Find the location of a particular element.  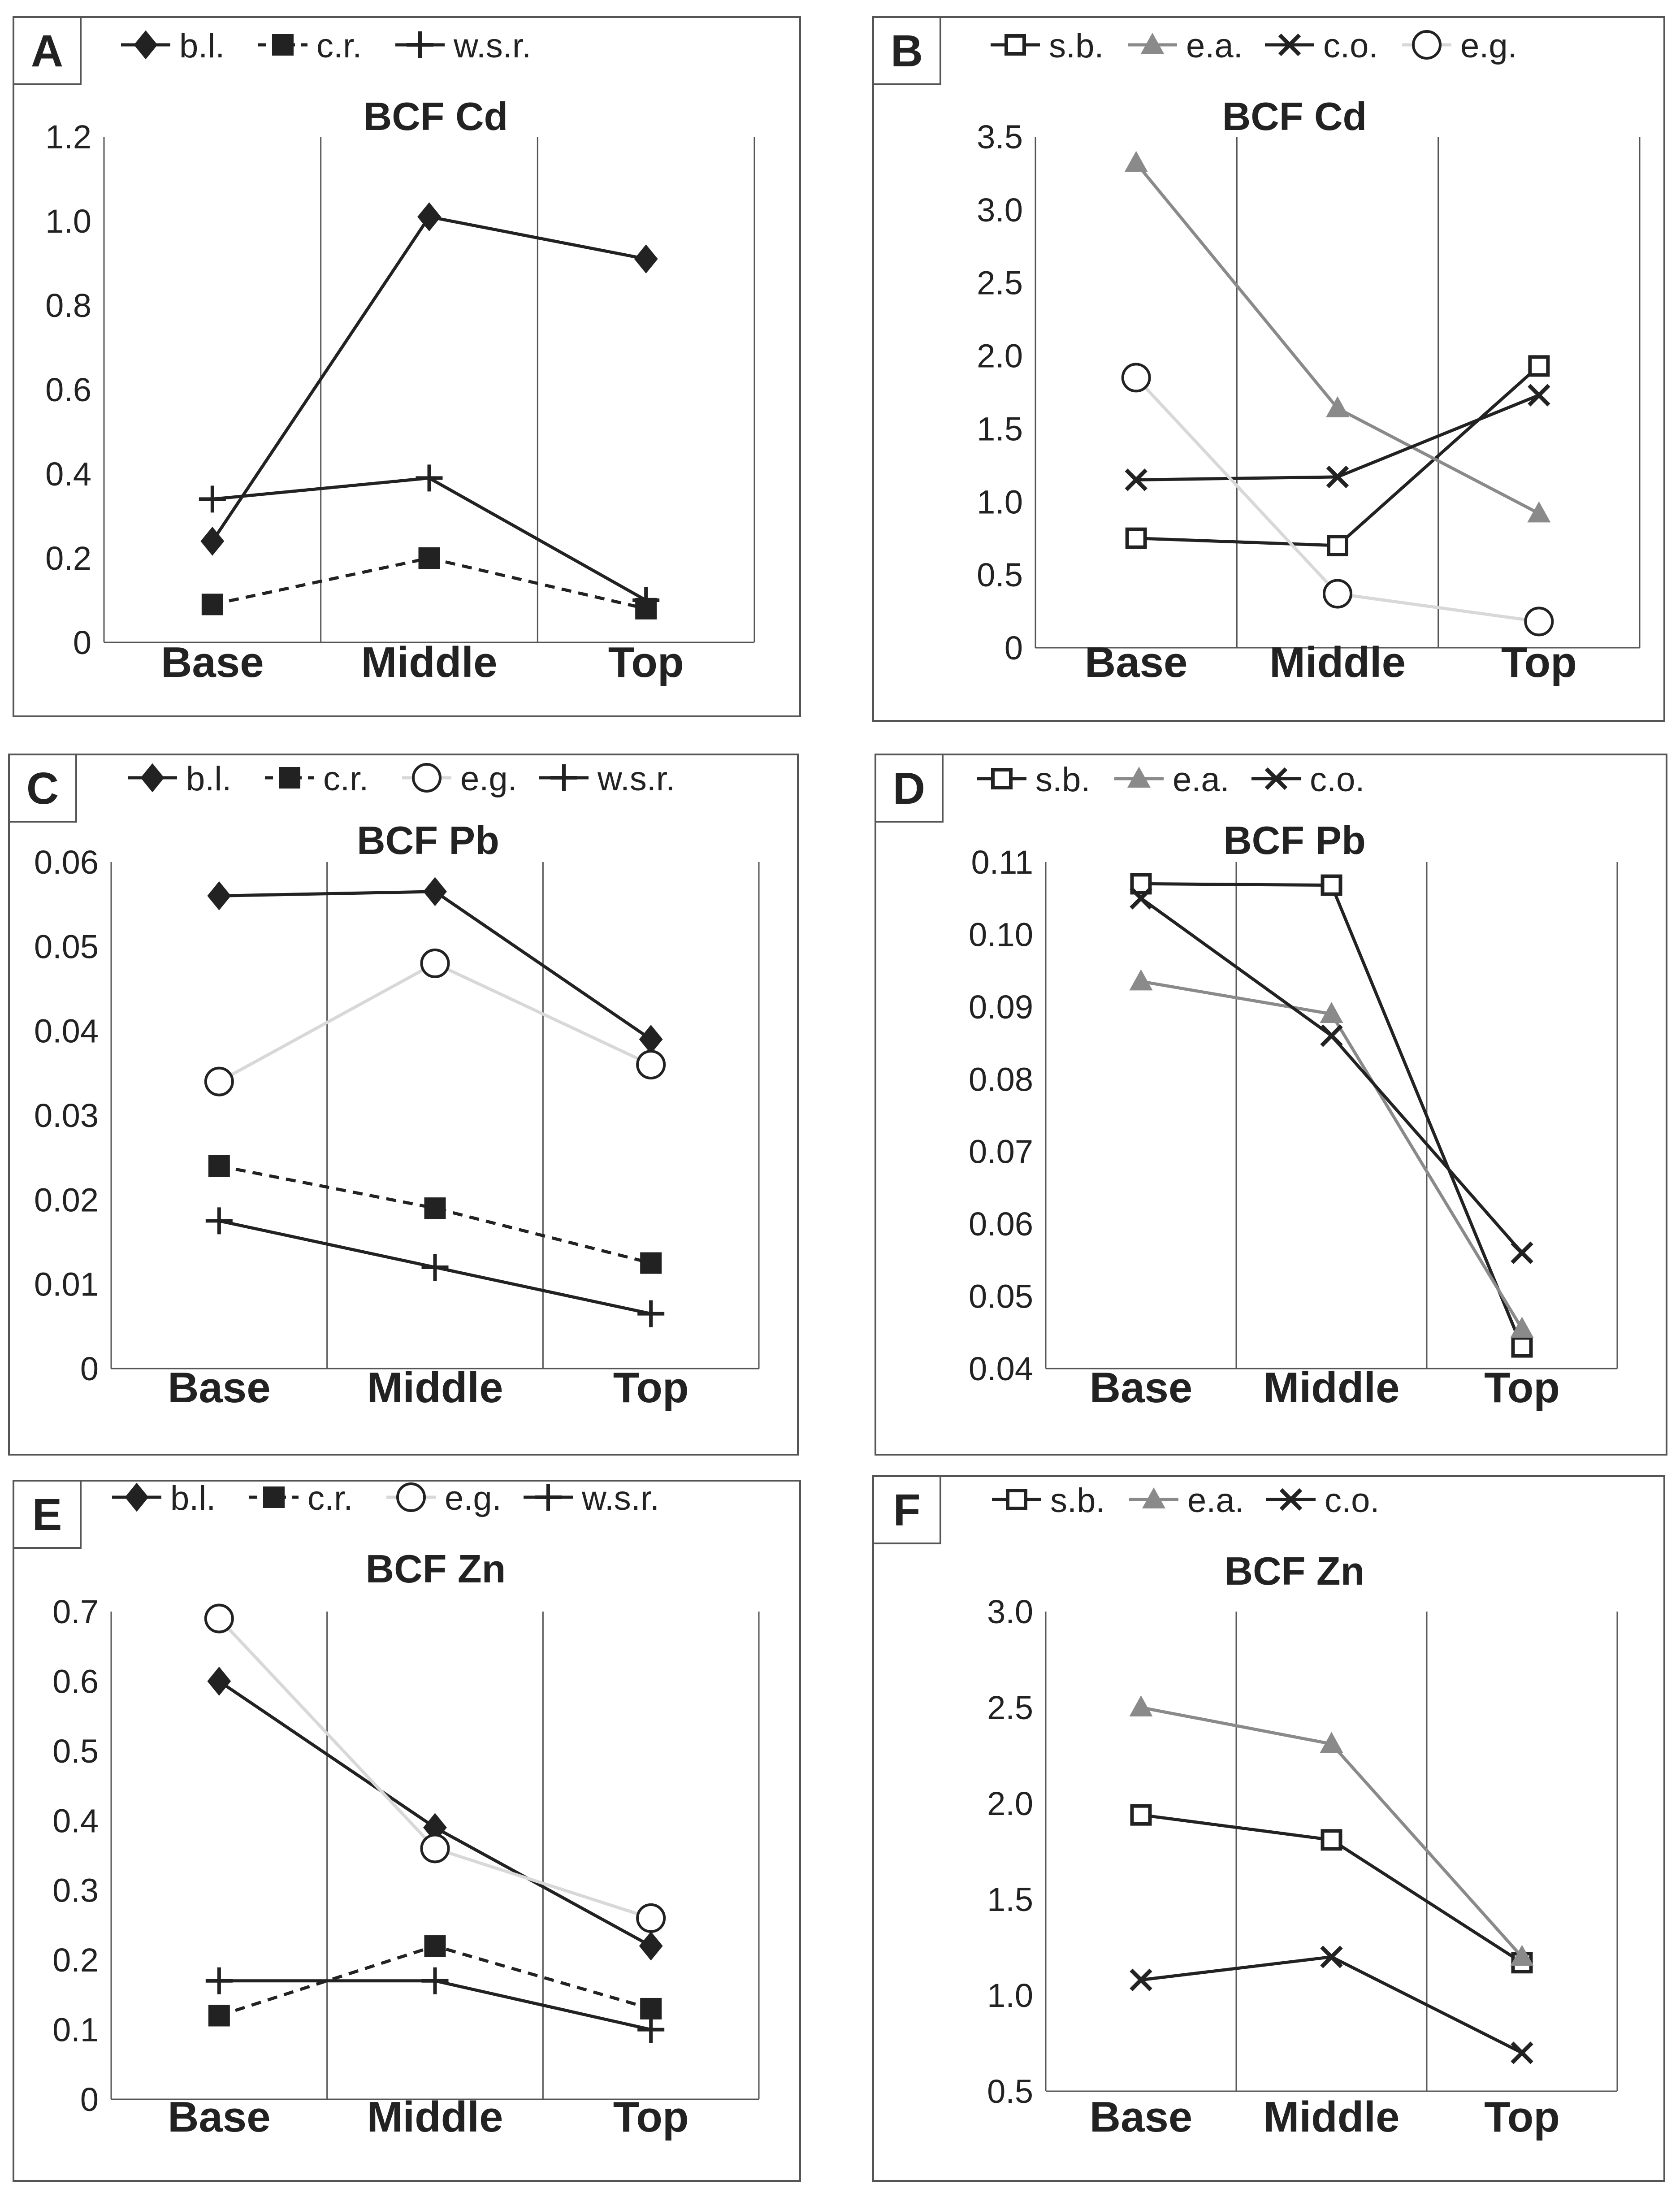

panel-d-legend: s.b. e.a. c.o. is located at coordinates (1171, 780).